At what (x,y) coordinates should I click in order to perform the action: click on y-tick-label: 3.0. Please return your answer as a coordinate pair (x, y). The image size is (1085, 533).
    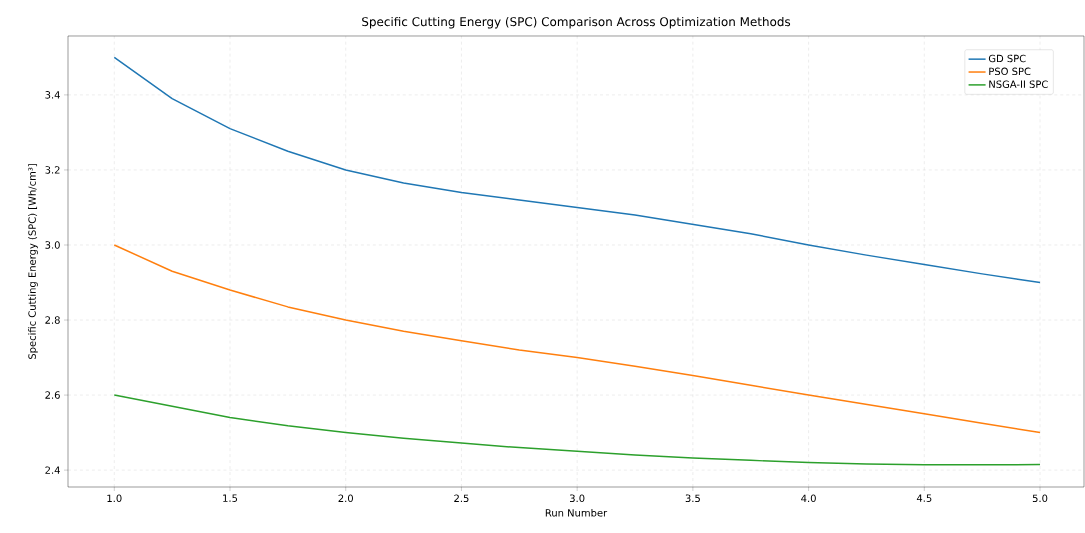
    Looking at the image, I should click on (52, 245).